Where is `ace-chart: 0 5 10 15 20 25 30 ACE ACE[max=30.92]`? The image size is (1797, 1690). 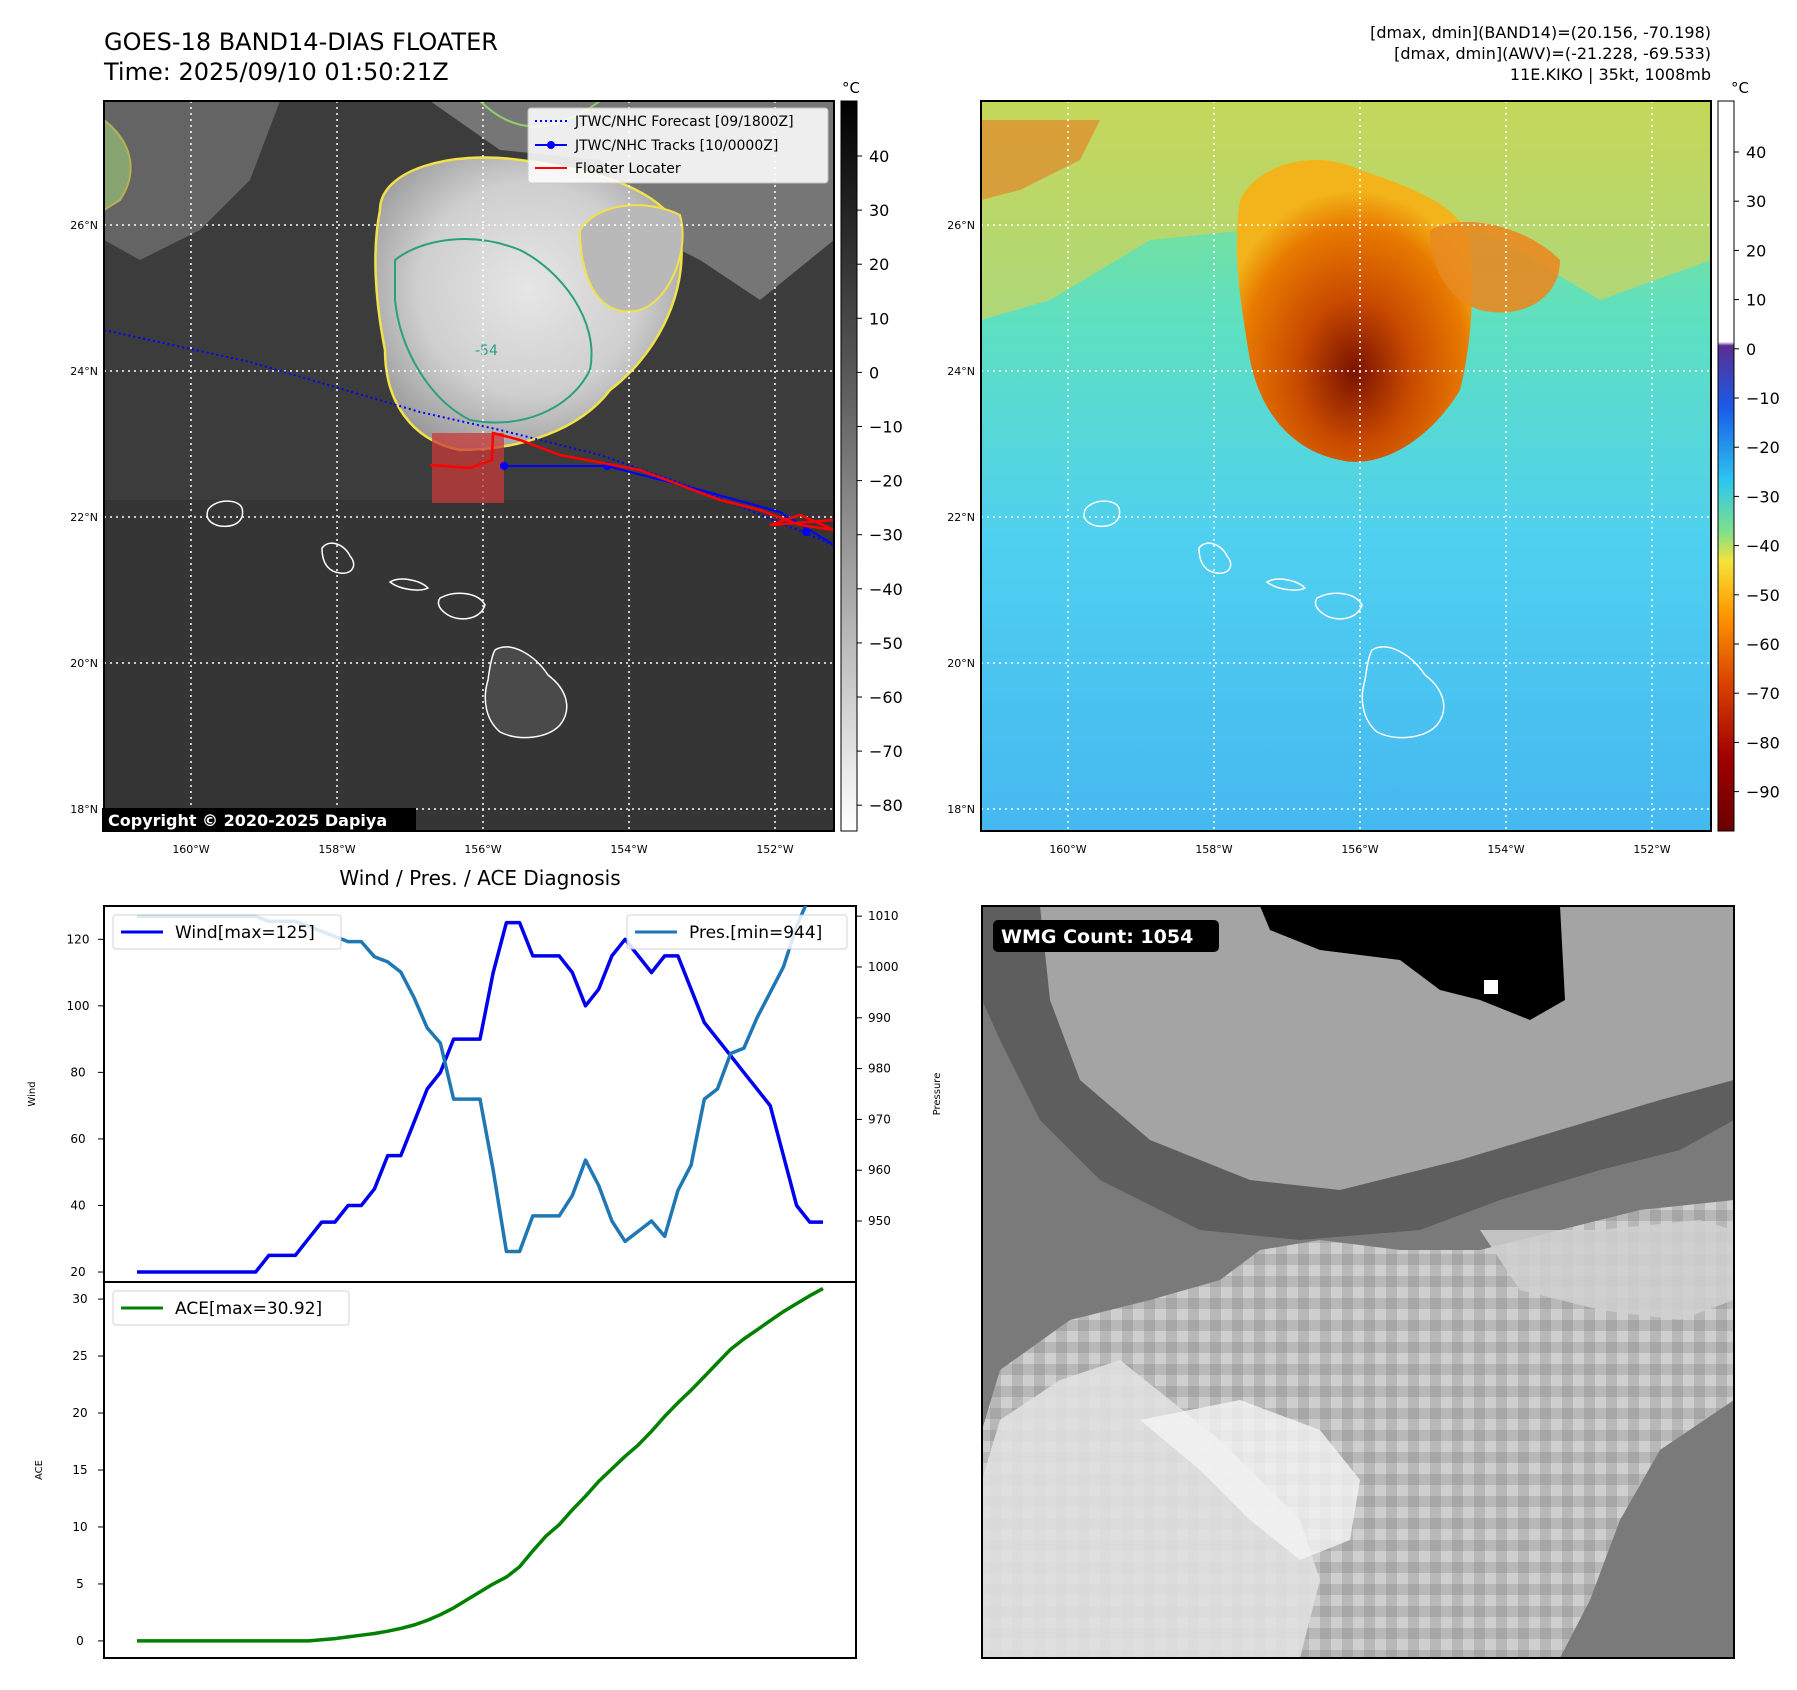
ace-chart: 0 5 10 15 20 25 30 ACE ACE[max=30.92] is located at coordinates (445, 1470).